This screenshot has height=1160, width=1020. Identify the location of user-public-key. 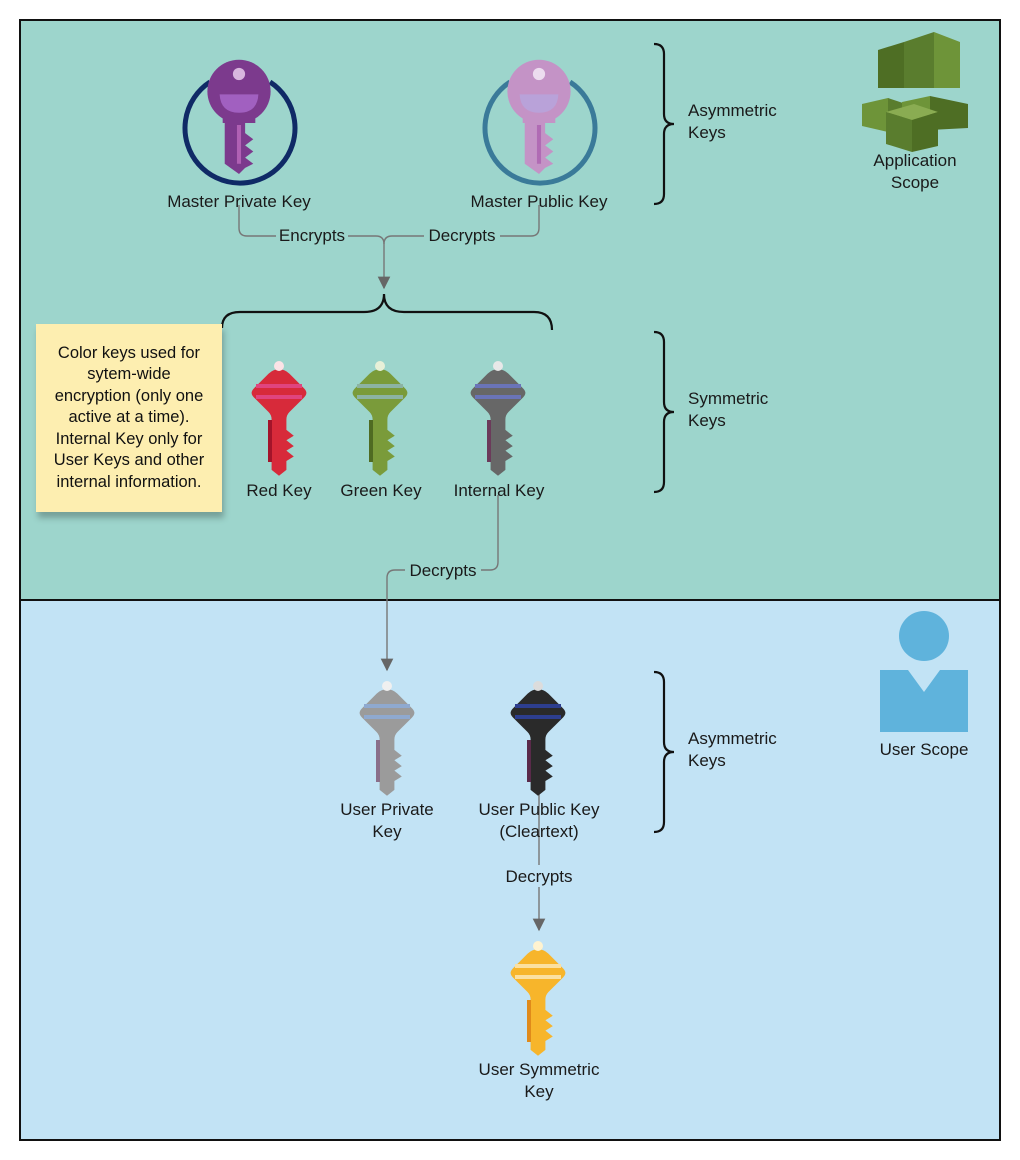
(538, 738).